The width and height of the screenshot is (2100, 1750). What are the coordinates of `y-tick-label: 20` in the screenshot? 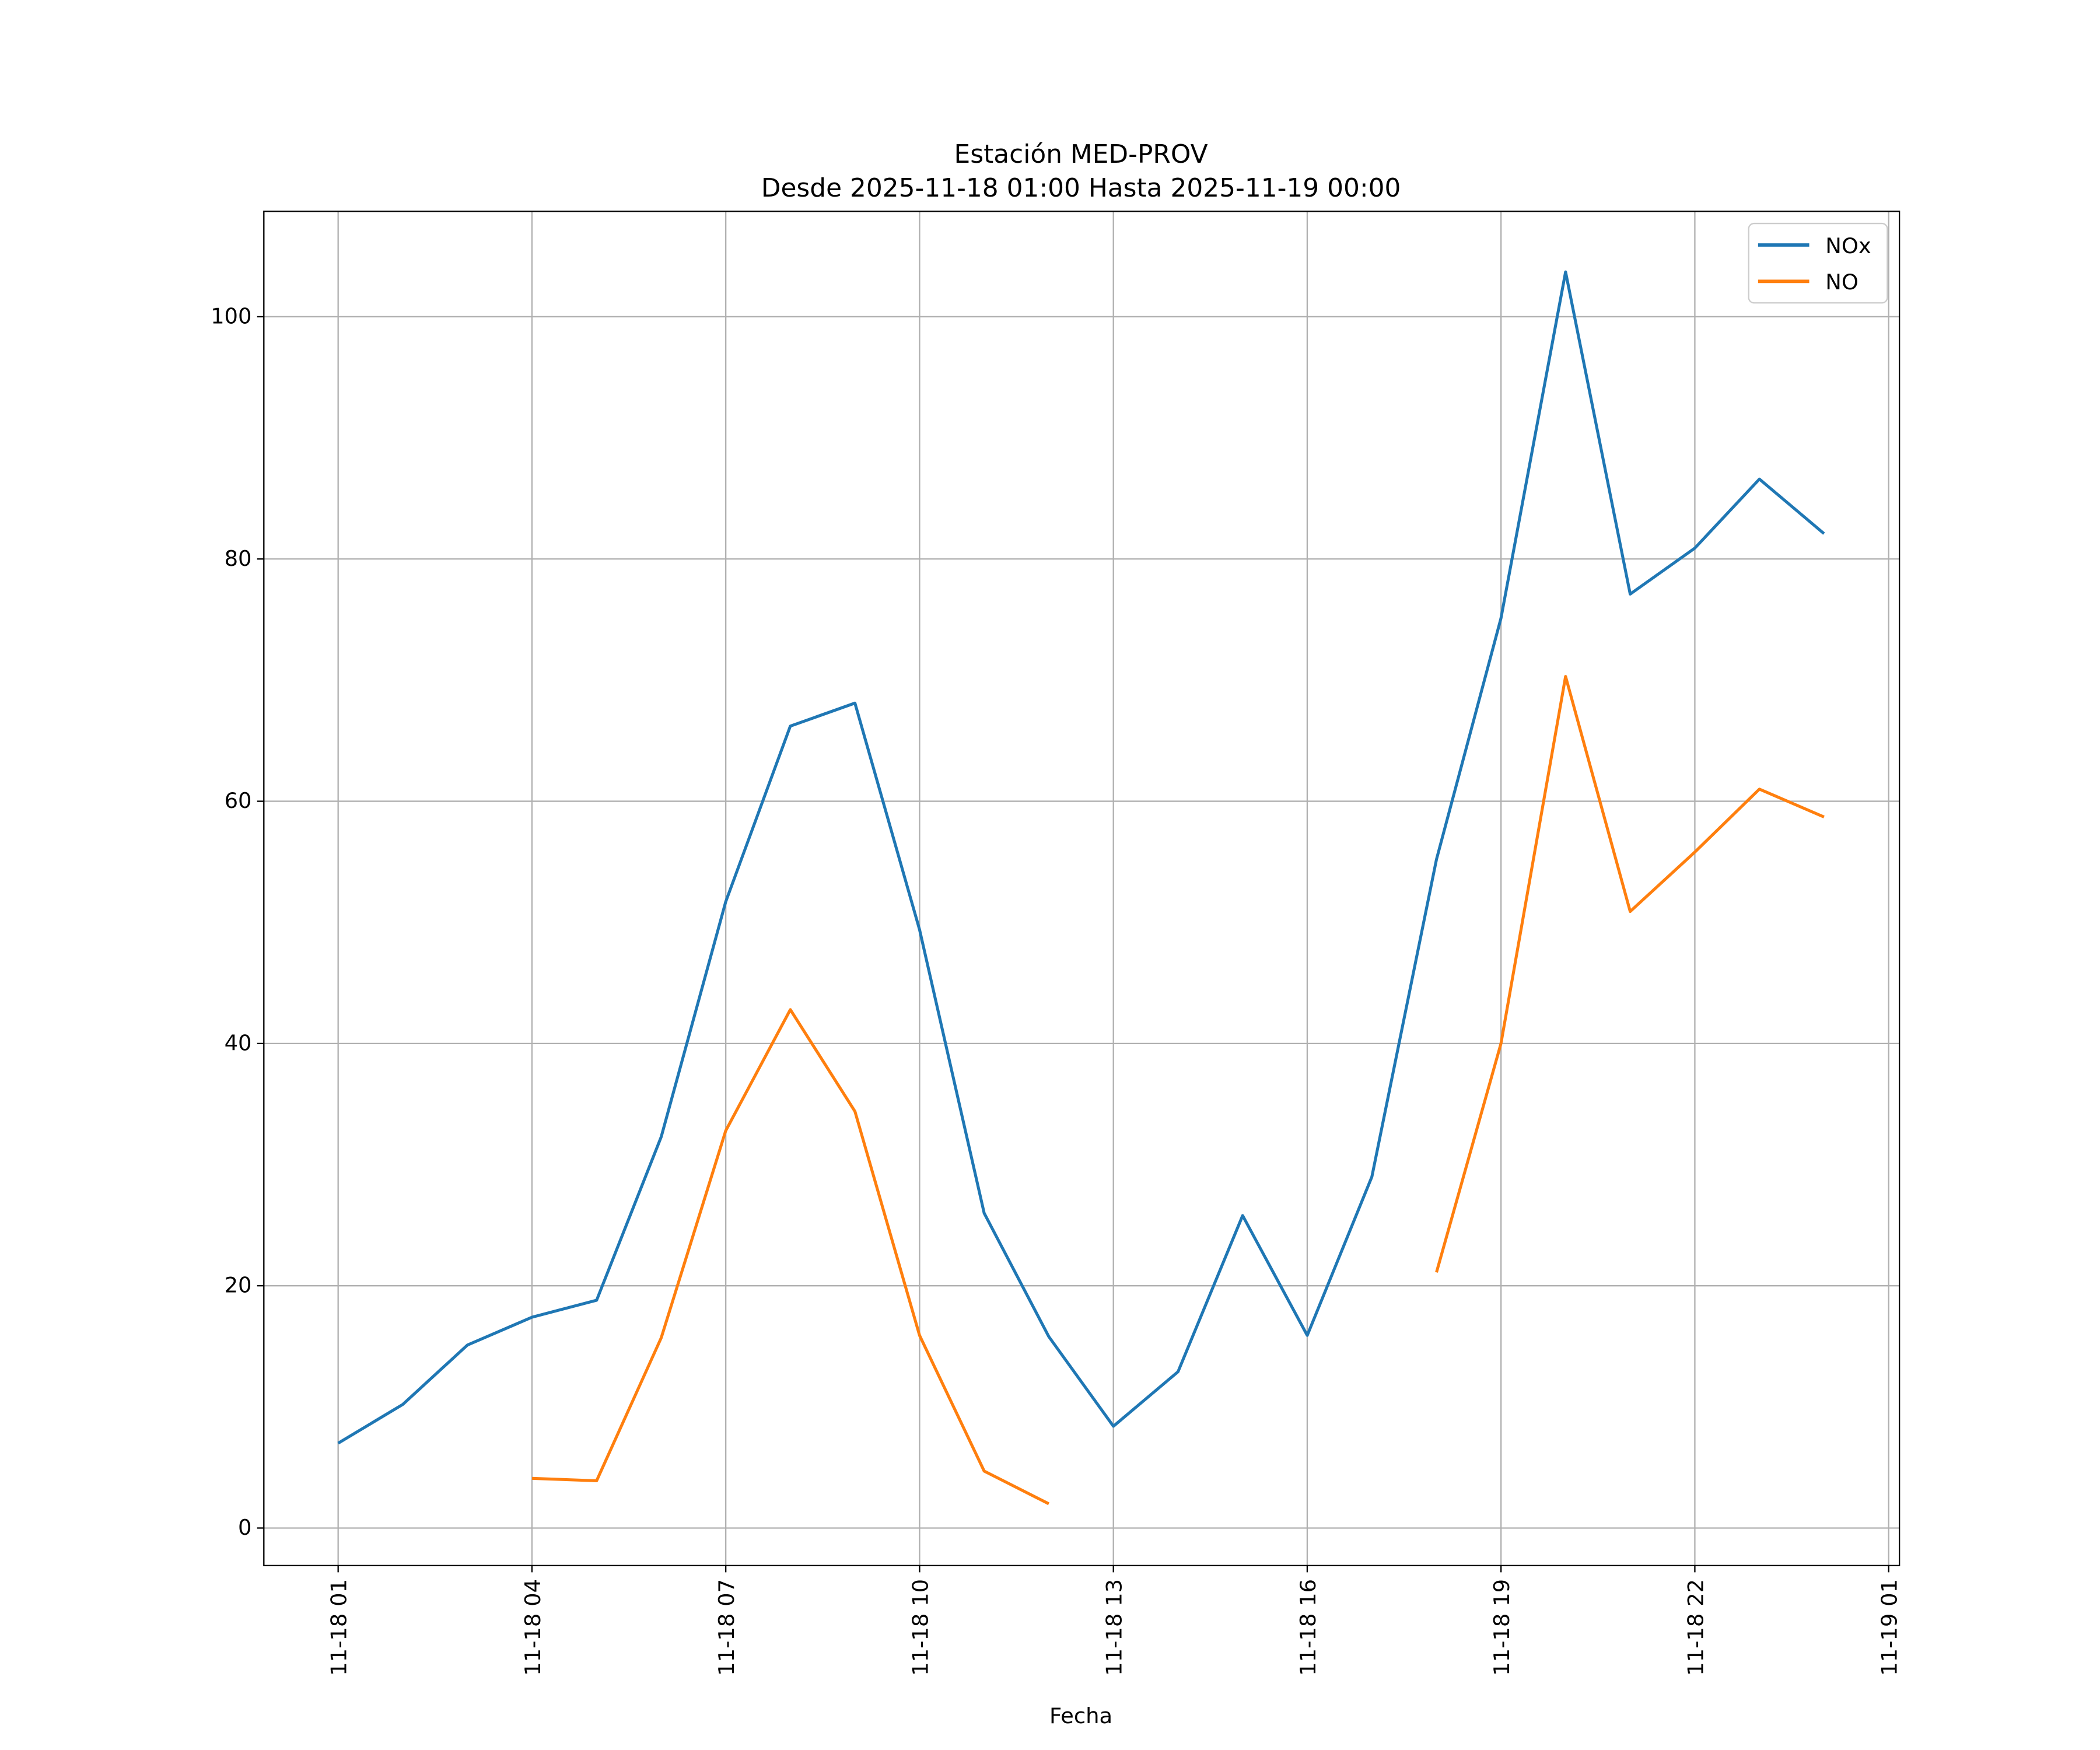 It's located at (238, 1286).